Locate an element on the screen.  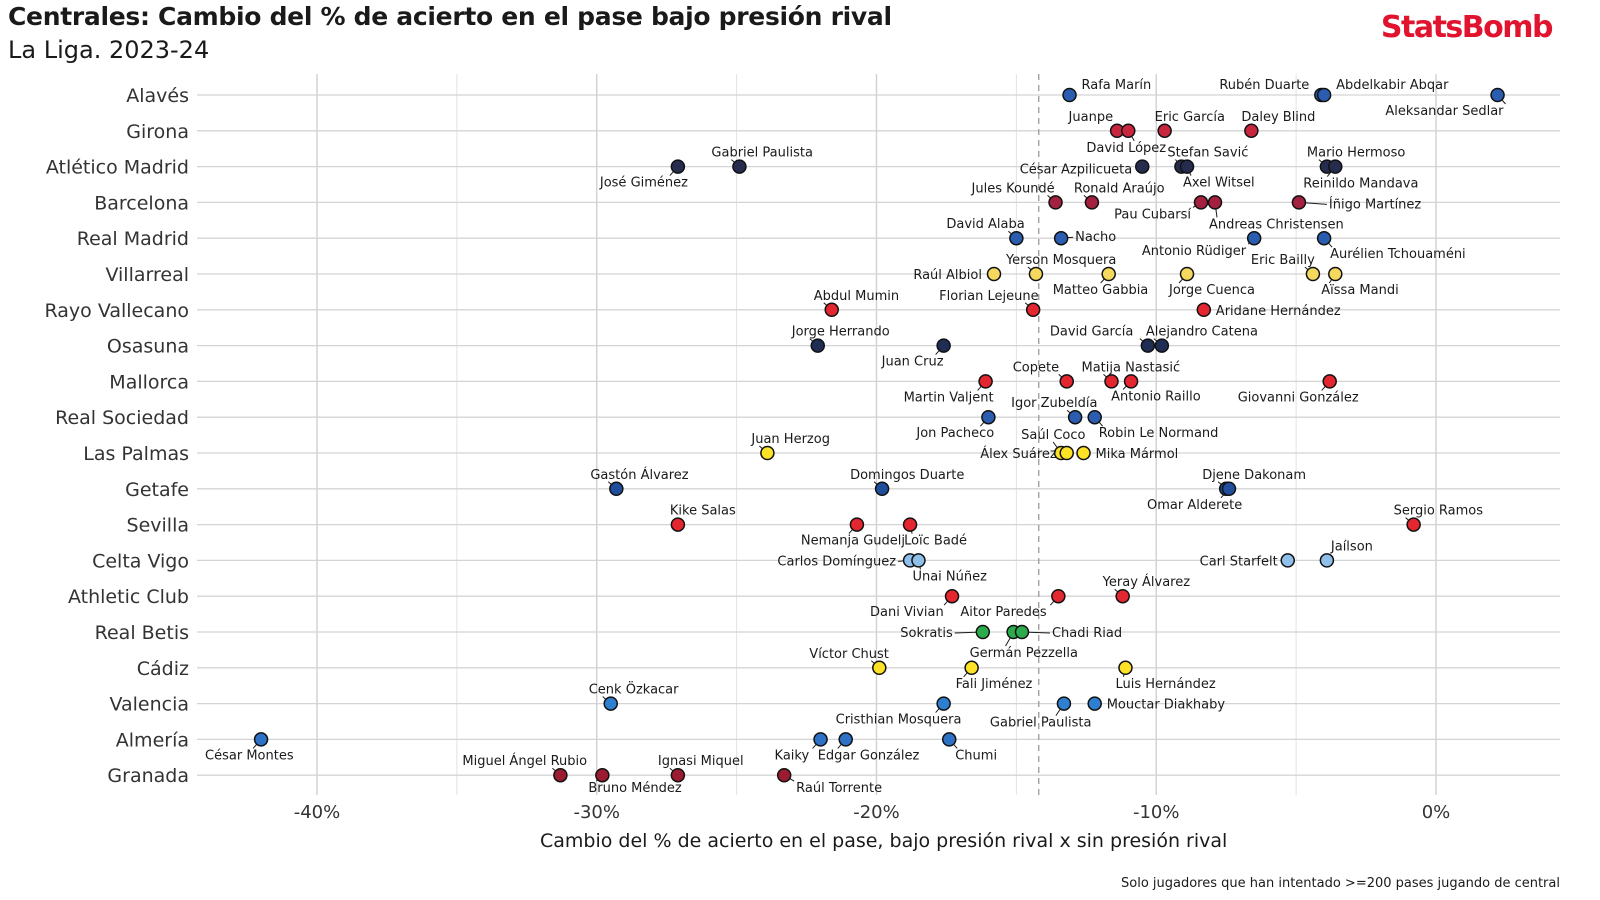
player-point-yeray-alvarez is located at coordinates (1122, 596).